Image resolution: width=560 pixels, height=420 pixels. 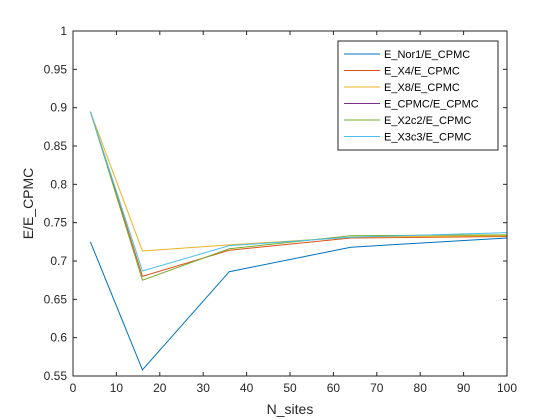 I want to click on x-tick-label: 50, so click(x=290, y=388).